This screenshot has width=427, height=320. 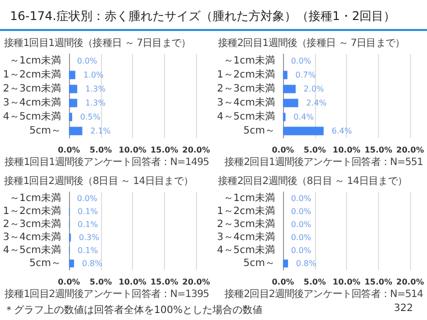 I want to click on data-label: 0.5%, so click(x=90, y=117).